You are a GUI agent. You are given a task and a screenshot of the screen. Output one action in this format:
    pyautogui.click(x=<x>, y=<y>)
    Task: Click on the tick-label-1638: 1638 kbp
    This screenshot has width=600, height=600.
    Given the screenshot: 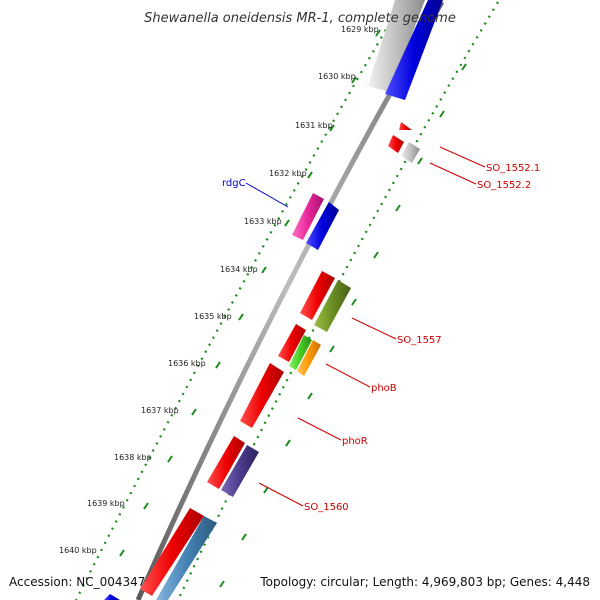 What is the action you would take?
    pyautogui.click(x=133, y=457)
    